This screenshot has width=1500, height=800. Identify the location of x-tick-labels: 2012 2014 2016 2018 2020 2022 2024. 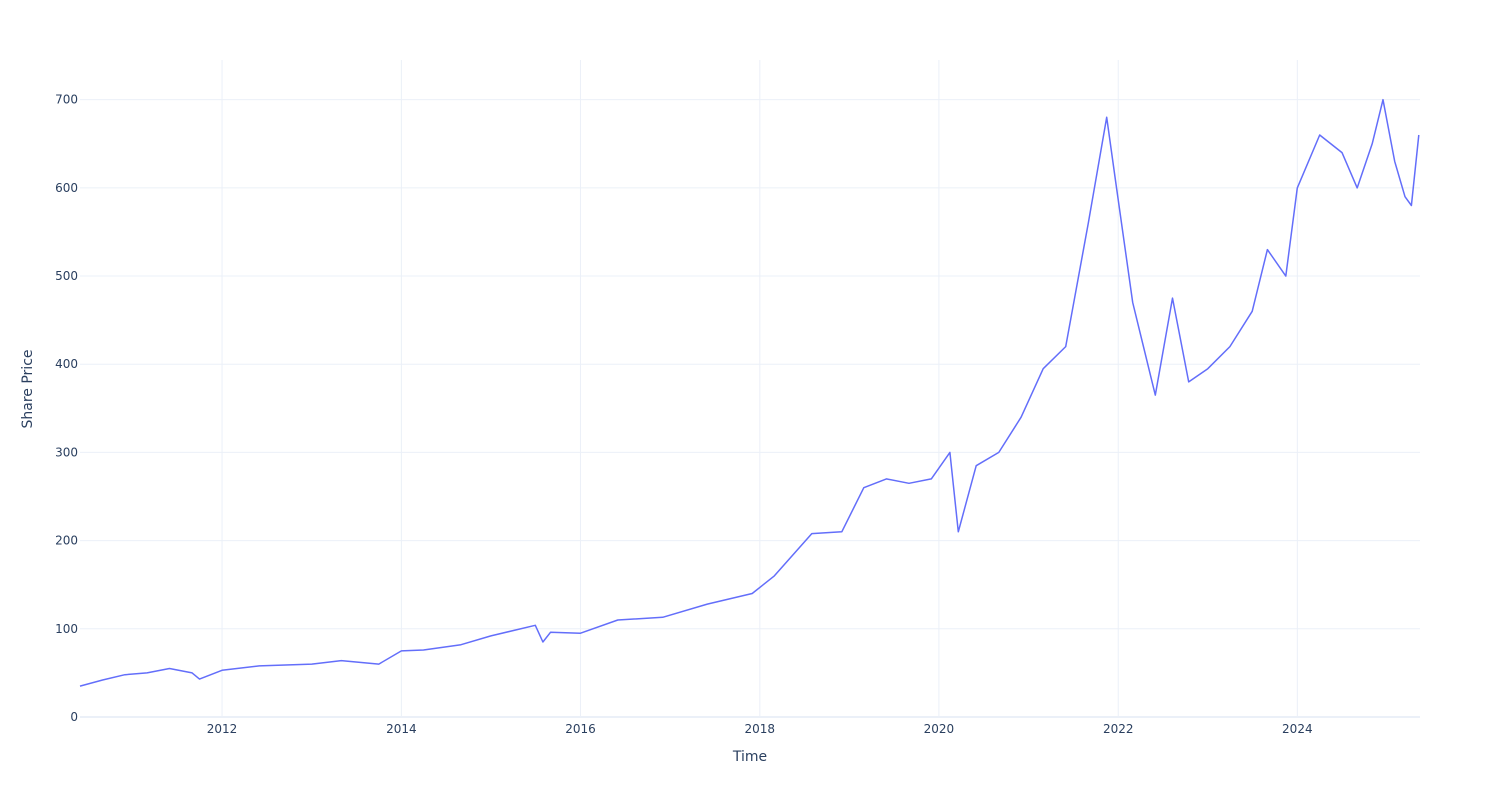
(760, 729).